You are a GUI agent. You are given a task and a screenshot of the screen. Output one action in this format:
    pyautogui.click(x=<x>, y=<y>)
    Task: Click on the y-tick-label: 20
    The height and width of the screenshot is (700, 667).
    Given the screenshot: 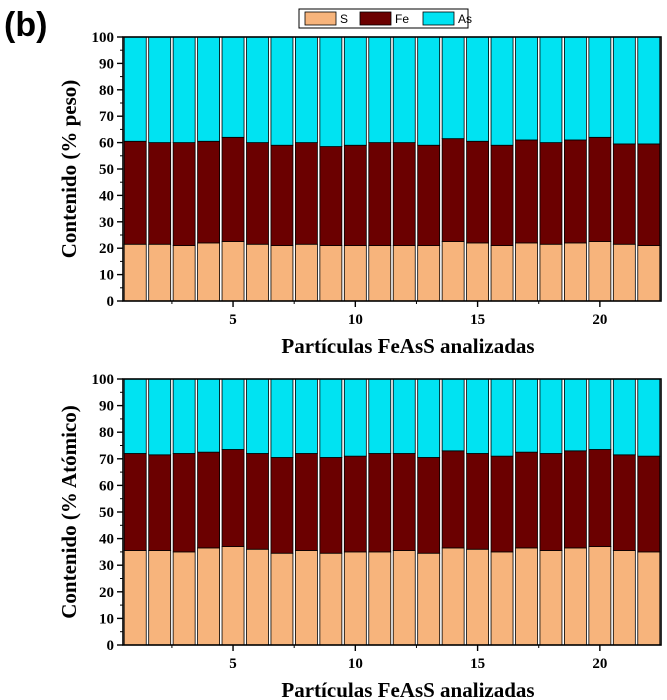 What is the action you would take?
    pyautogui.click(x=106, y=593)
    